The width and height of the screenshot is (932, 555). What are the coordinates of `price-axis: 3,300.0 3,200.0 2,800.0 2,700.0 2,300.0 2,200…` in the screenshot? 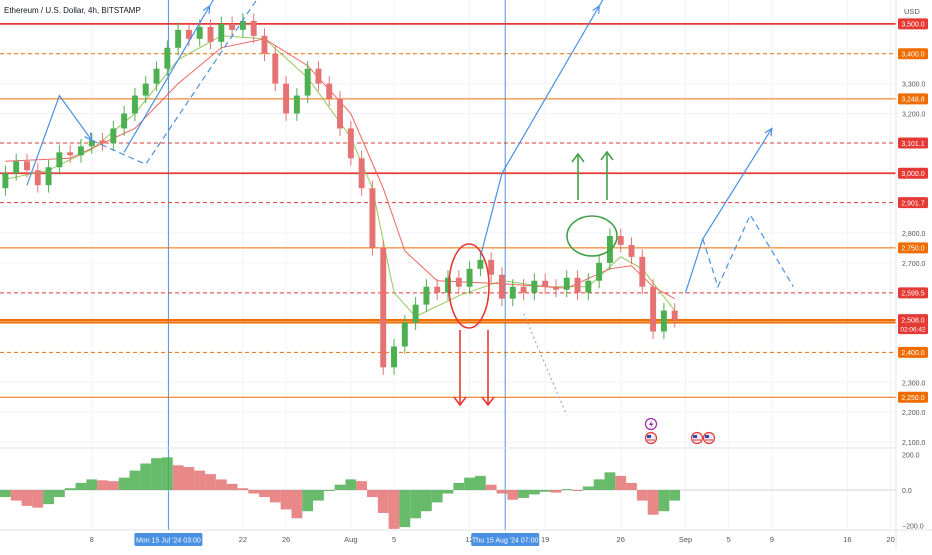 It's located at (913, 232).